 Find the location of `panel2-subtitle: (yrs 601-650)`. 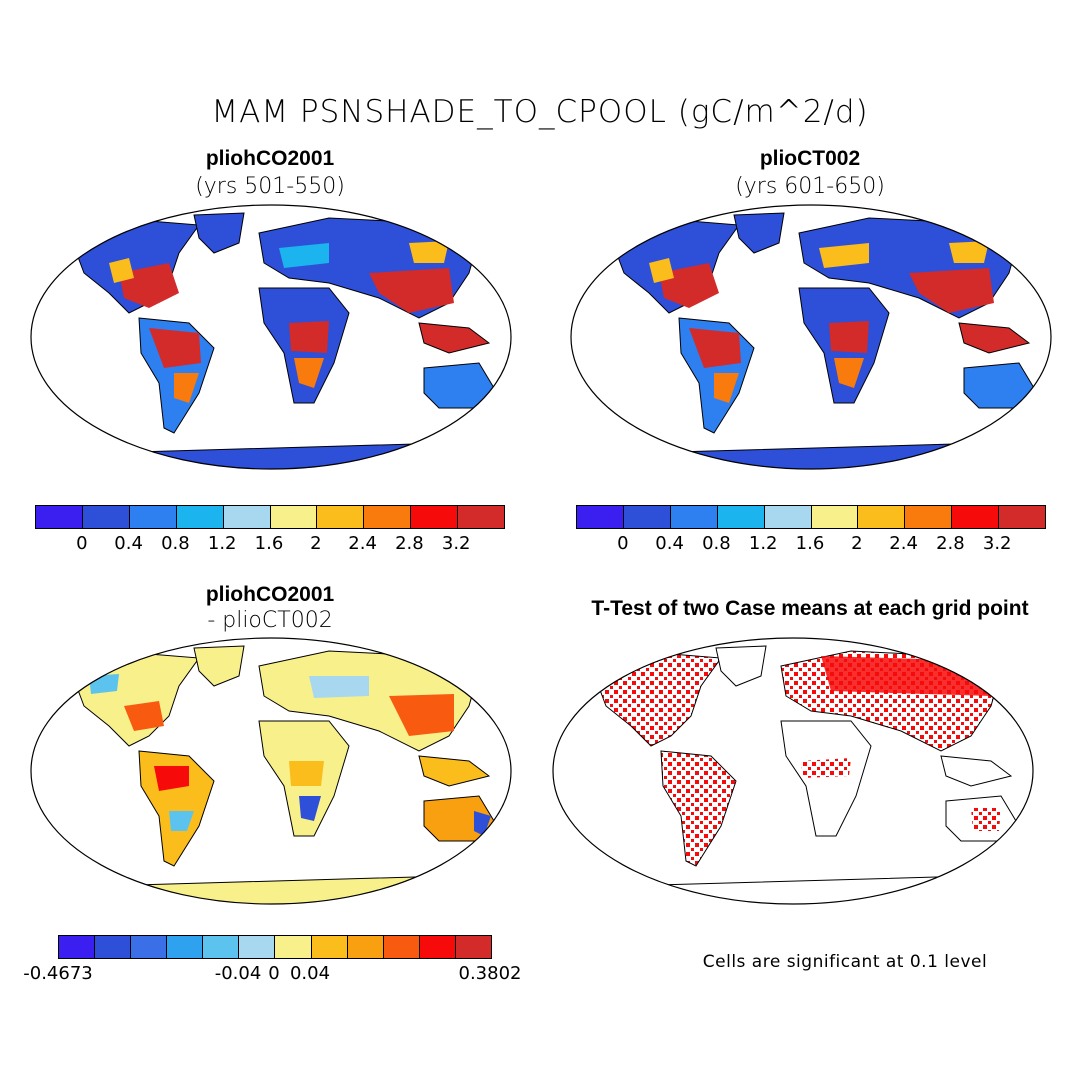

panel2-subtitle: (yrs 601-650) is located at coordinates (810, 186).